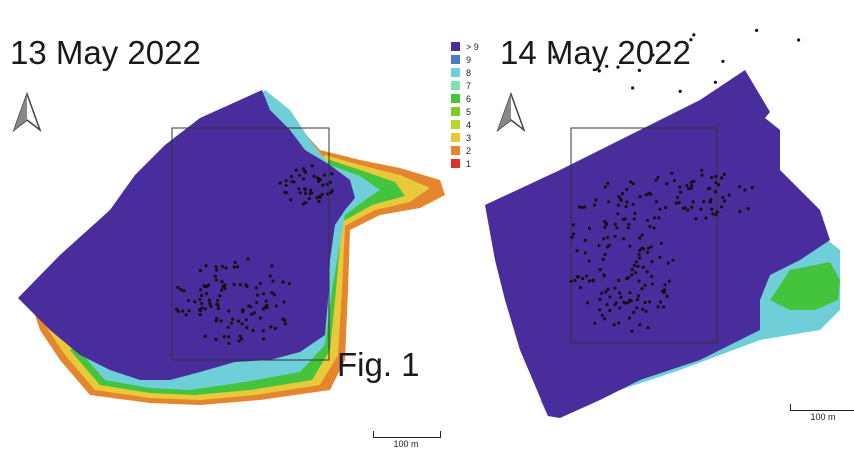 The height and width of the screenshot is (454, 854). I want to click on legend-label: 7, so click(469, 85).